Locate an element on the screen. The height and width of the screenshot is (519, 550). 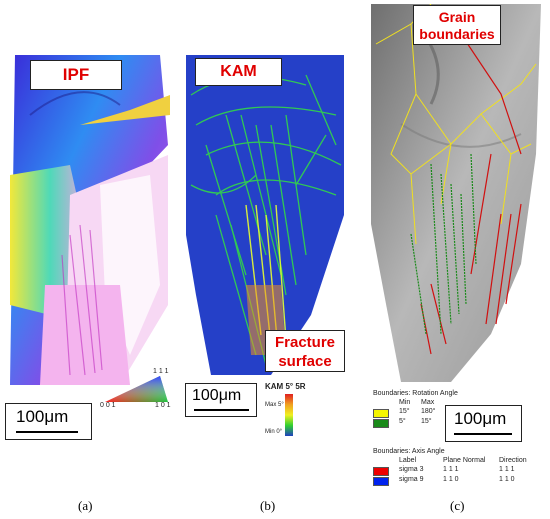
rotation-swatch-high is located at coordinates (381, 413).